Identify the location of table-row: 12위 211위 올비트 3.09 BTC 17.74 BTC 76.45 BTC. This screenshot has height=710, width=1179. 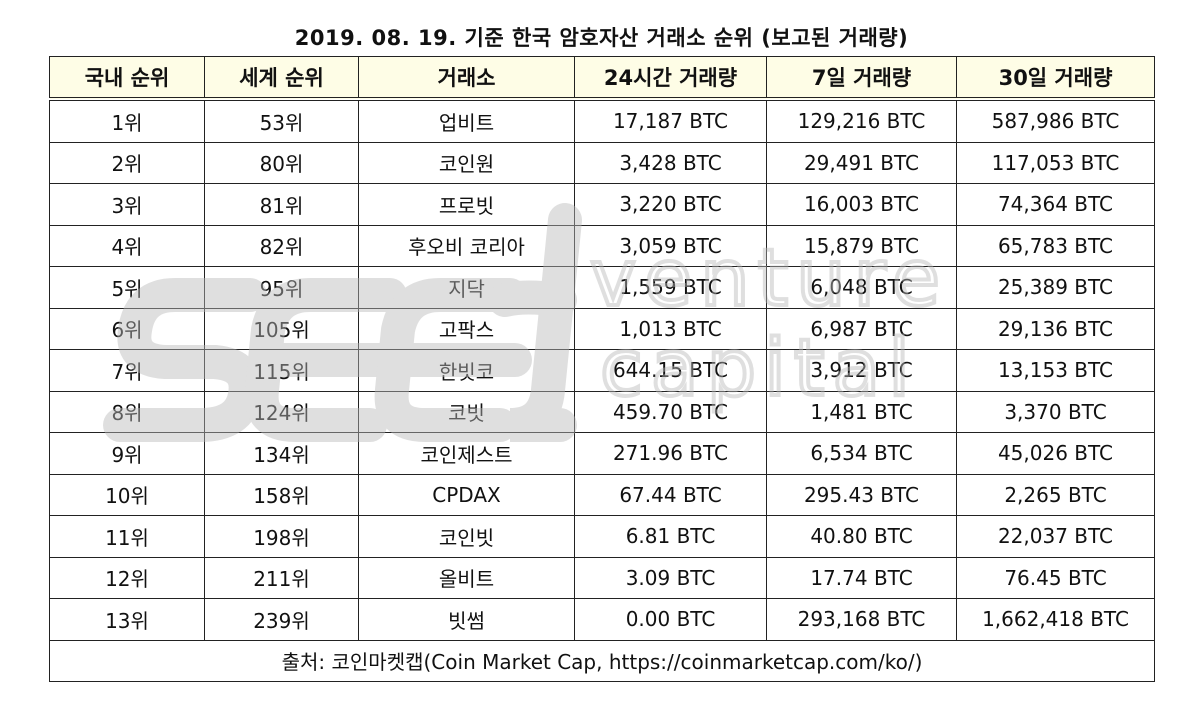
(602, 577).